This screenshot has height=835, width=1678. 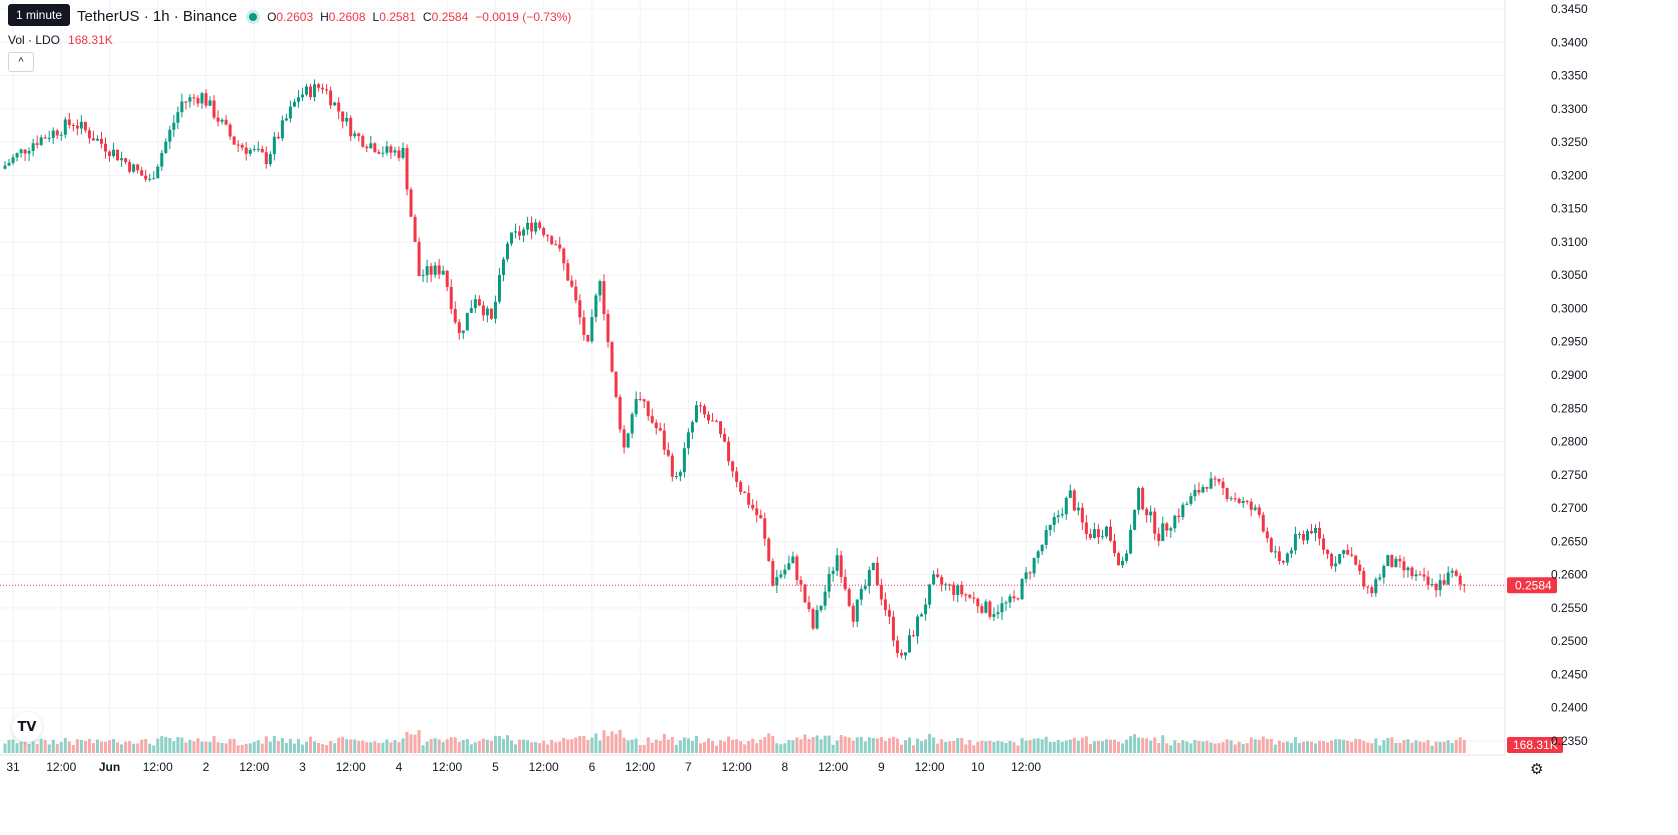 I want to click on time-tick-label: 6, so click(x=592, y=767).